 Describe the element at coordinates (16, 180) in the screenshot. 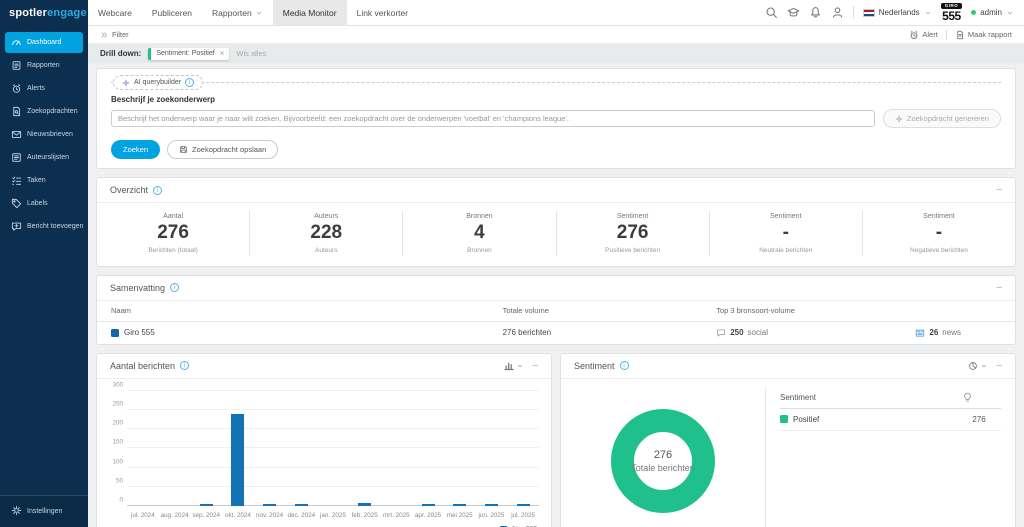

I see `tasks-icon` at that location.